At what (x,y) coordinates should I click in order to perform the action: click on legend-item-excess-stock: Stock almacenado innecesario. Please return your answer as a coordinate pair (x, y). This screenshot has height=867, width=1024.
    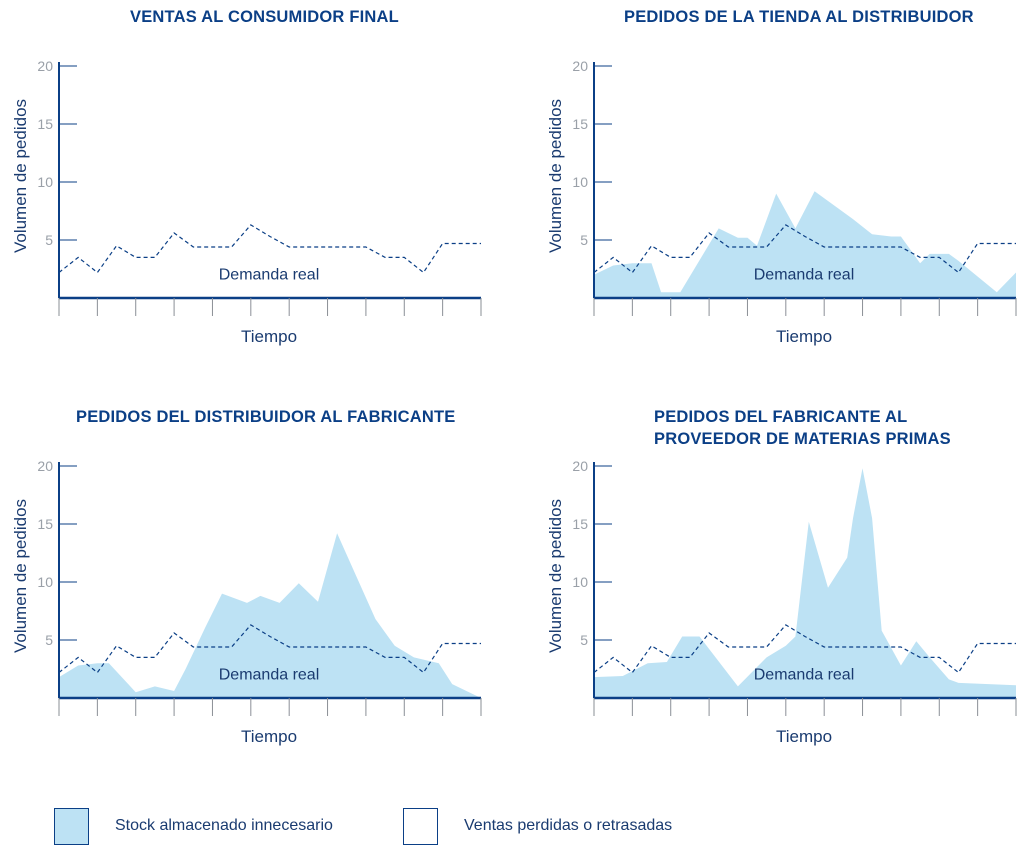
    Looking at the image, I should click on (193, 826).